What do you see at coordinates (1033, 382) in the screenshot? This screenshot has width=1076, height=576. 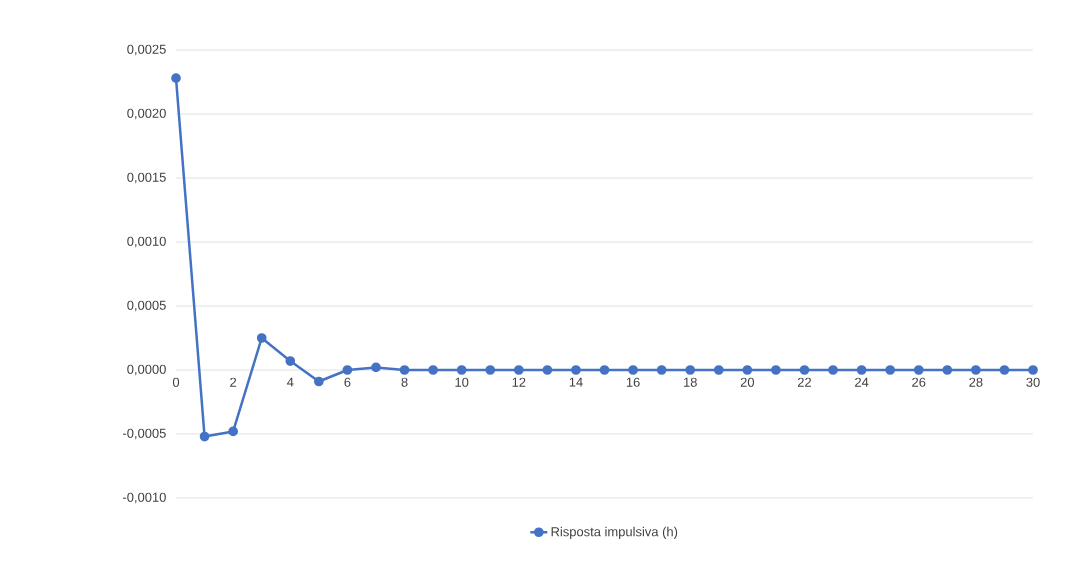 I see `x-tick-label: 30` at bounding box center [1033, 382].